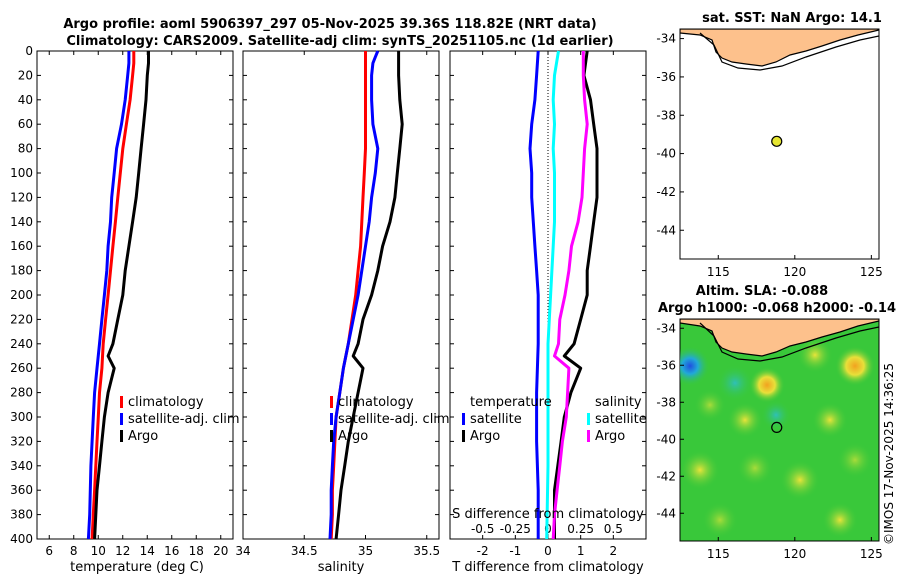 The height and width of the screenshot is (580, 900). I want to click on dlegend-swatch-s-argo, so click(588, 436).